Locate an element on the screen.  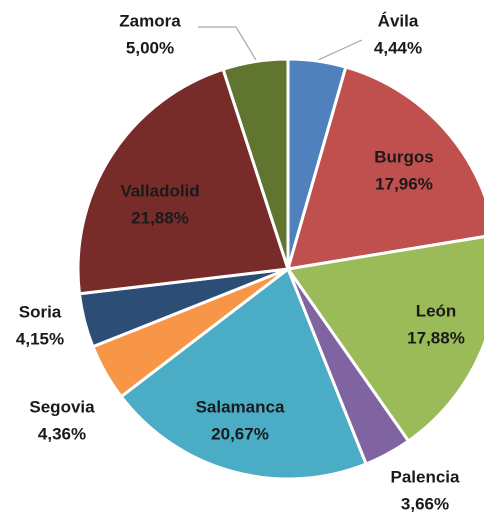
slice-value-label: 20,67% is located at coordinates (240, 433).